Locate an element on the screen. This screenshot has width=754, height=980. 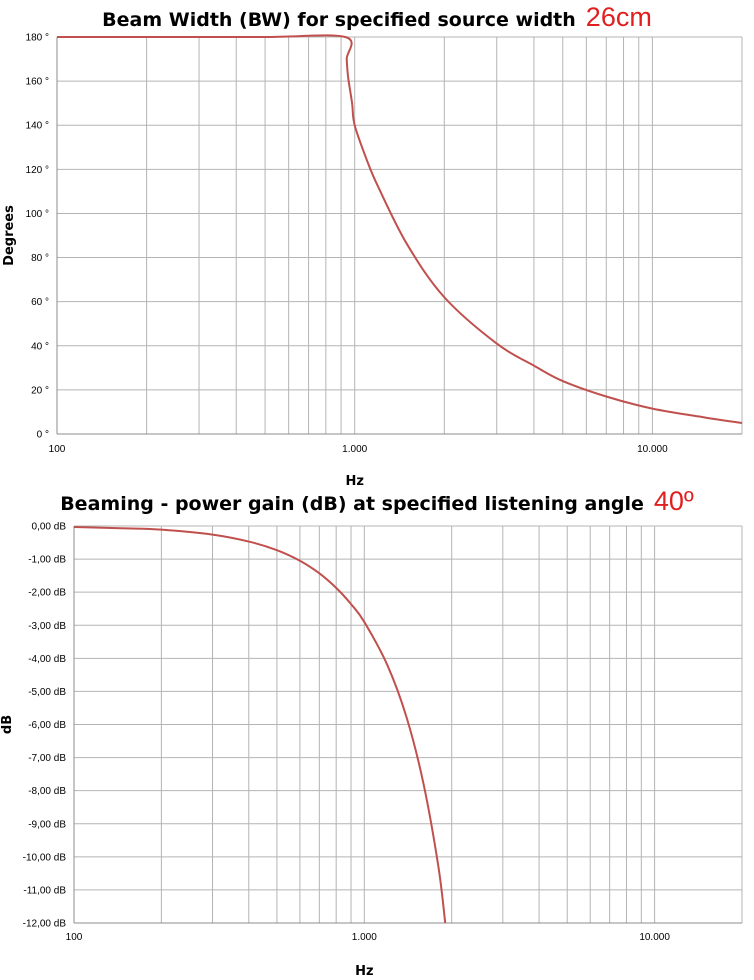
y-tick-label: 120 ° is located at coordinates (37, 170).